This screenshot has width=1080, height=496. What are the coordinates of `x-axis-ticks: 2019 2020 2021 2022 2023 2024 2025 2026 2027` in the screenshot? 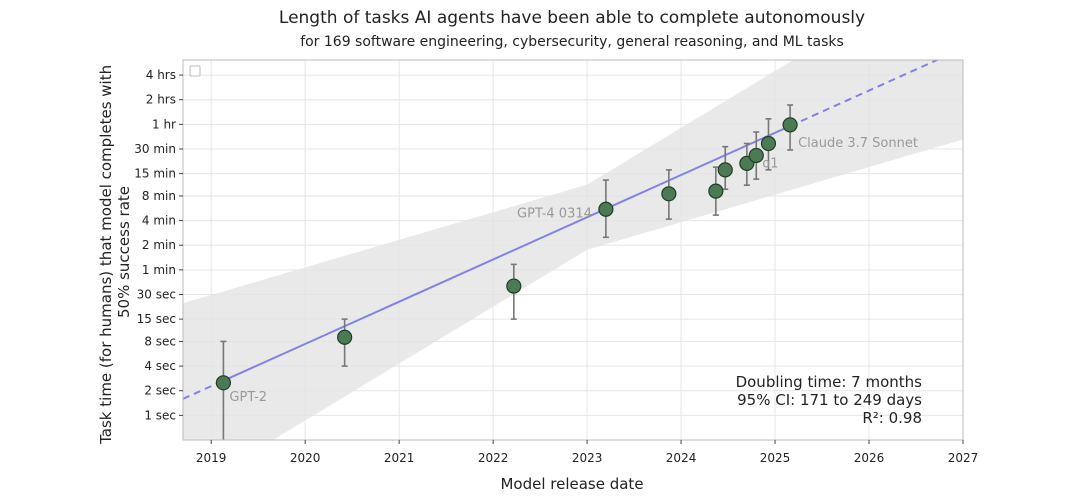 It's located at (587, 452).